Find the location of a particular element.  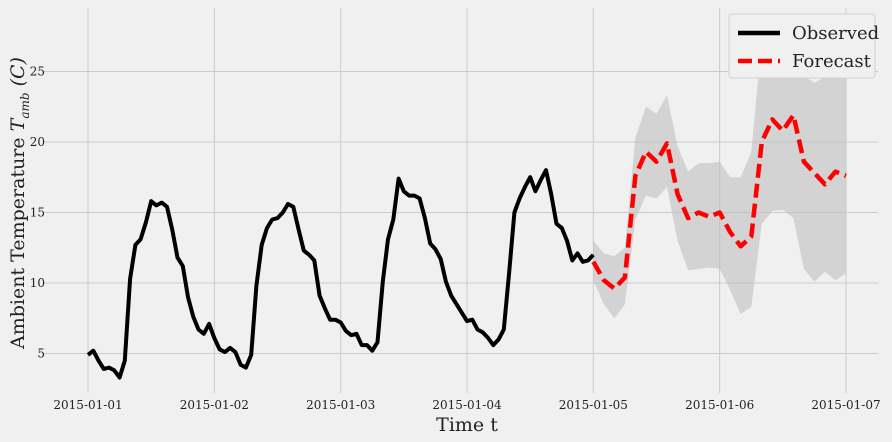

forecast-line is located at coordinates (719, 201).